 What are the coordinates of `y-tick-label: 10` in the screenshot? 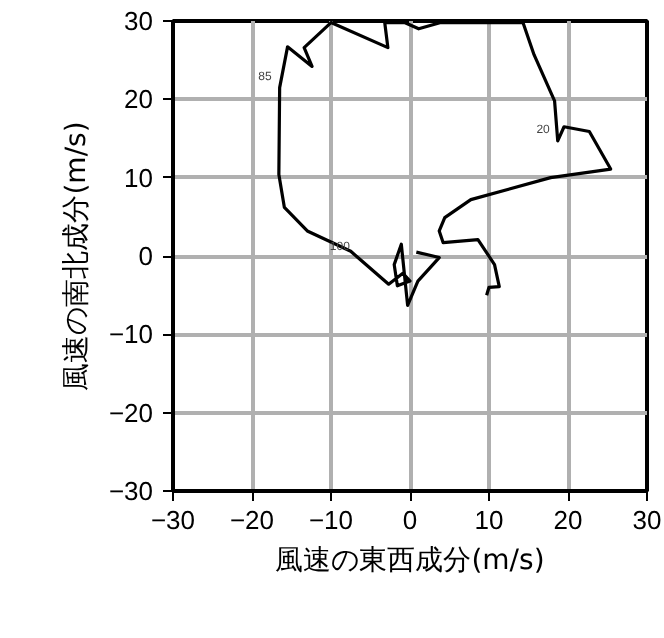 It's located at (139, 177).